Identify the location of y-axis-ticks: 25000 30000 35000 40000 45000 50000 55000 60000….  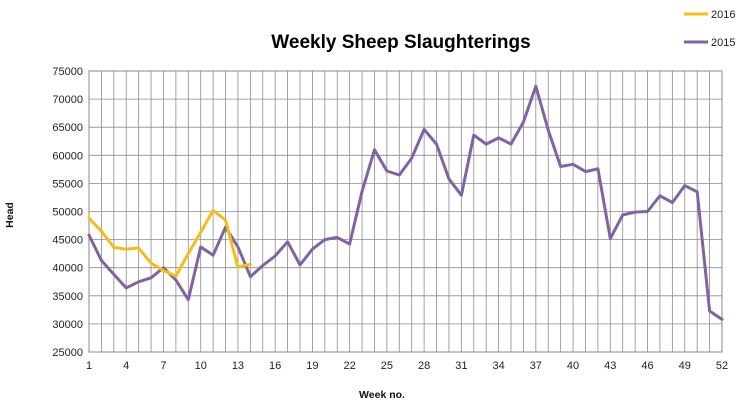
(67, 212).